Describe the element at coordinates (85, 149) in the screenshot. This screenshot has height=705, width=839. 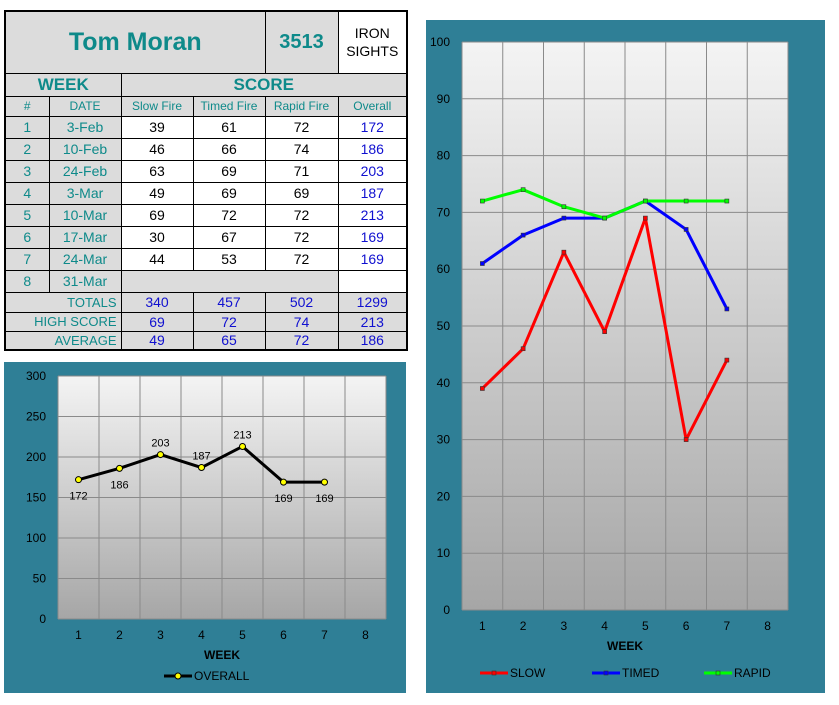
I see `week-date: 10-Feb` at that location.